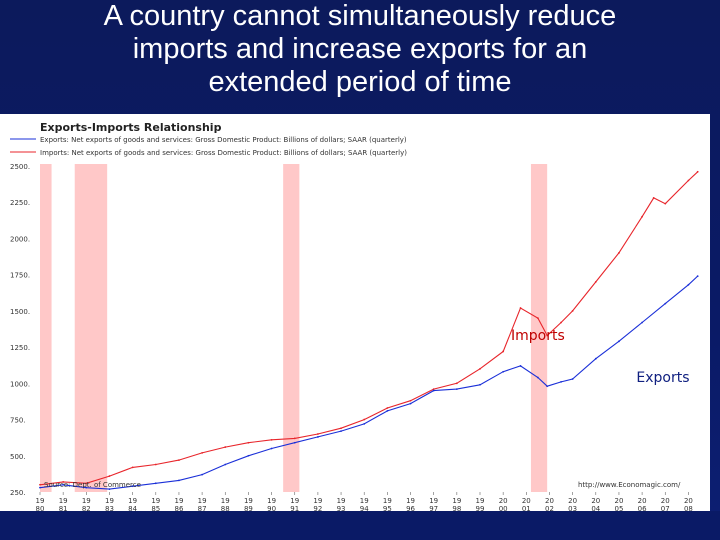 This screenshot has height=540, width=720. What do you see at coordinates (20, 276) in the screenshot?
I see `y-tick-label: 1750.` at bounding box center [20, 276].